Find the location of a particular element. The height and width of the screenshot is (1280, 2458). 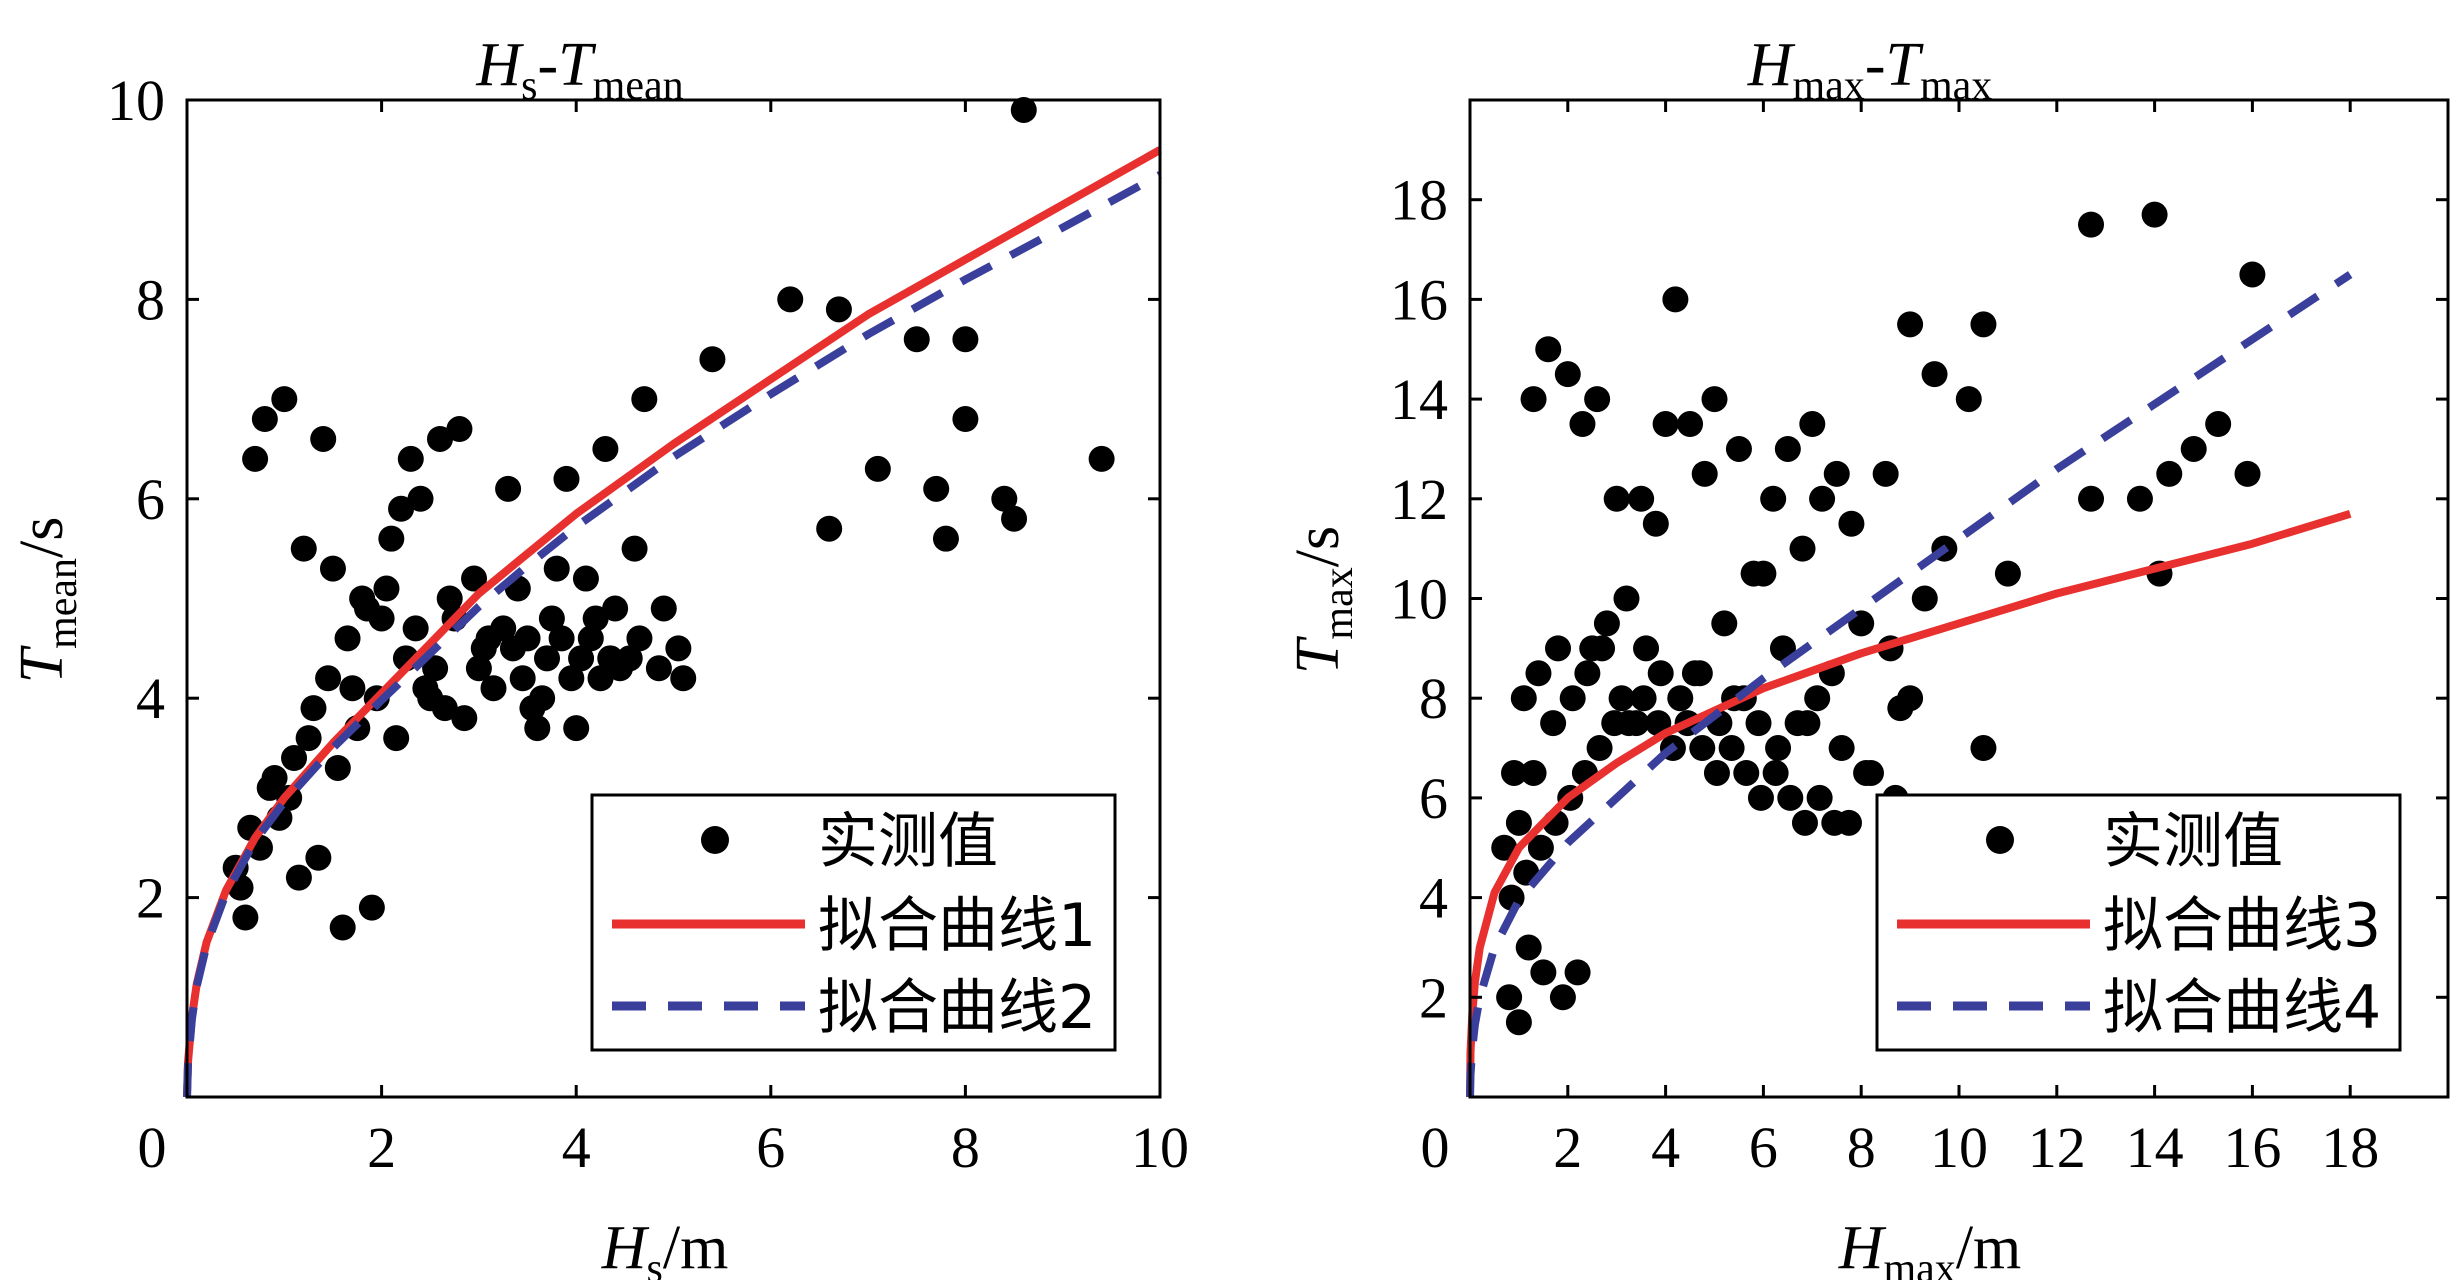

ylabel-sub: mean is located at coordinates (63, 603).